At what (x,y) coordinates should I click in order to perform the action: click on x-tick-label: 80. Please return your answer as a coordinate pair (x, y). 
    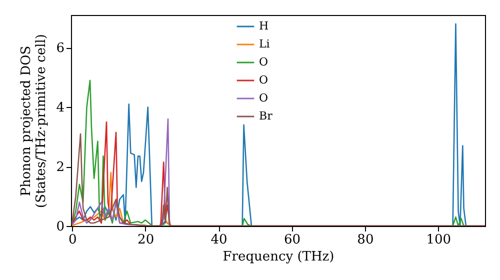
    Looking at the image, I should click on (365, 240).